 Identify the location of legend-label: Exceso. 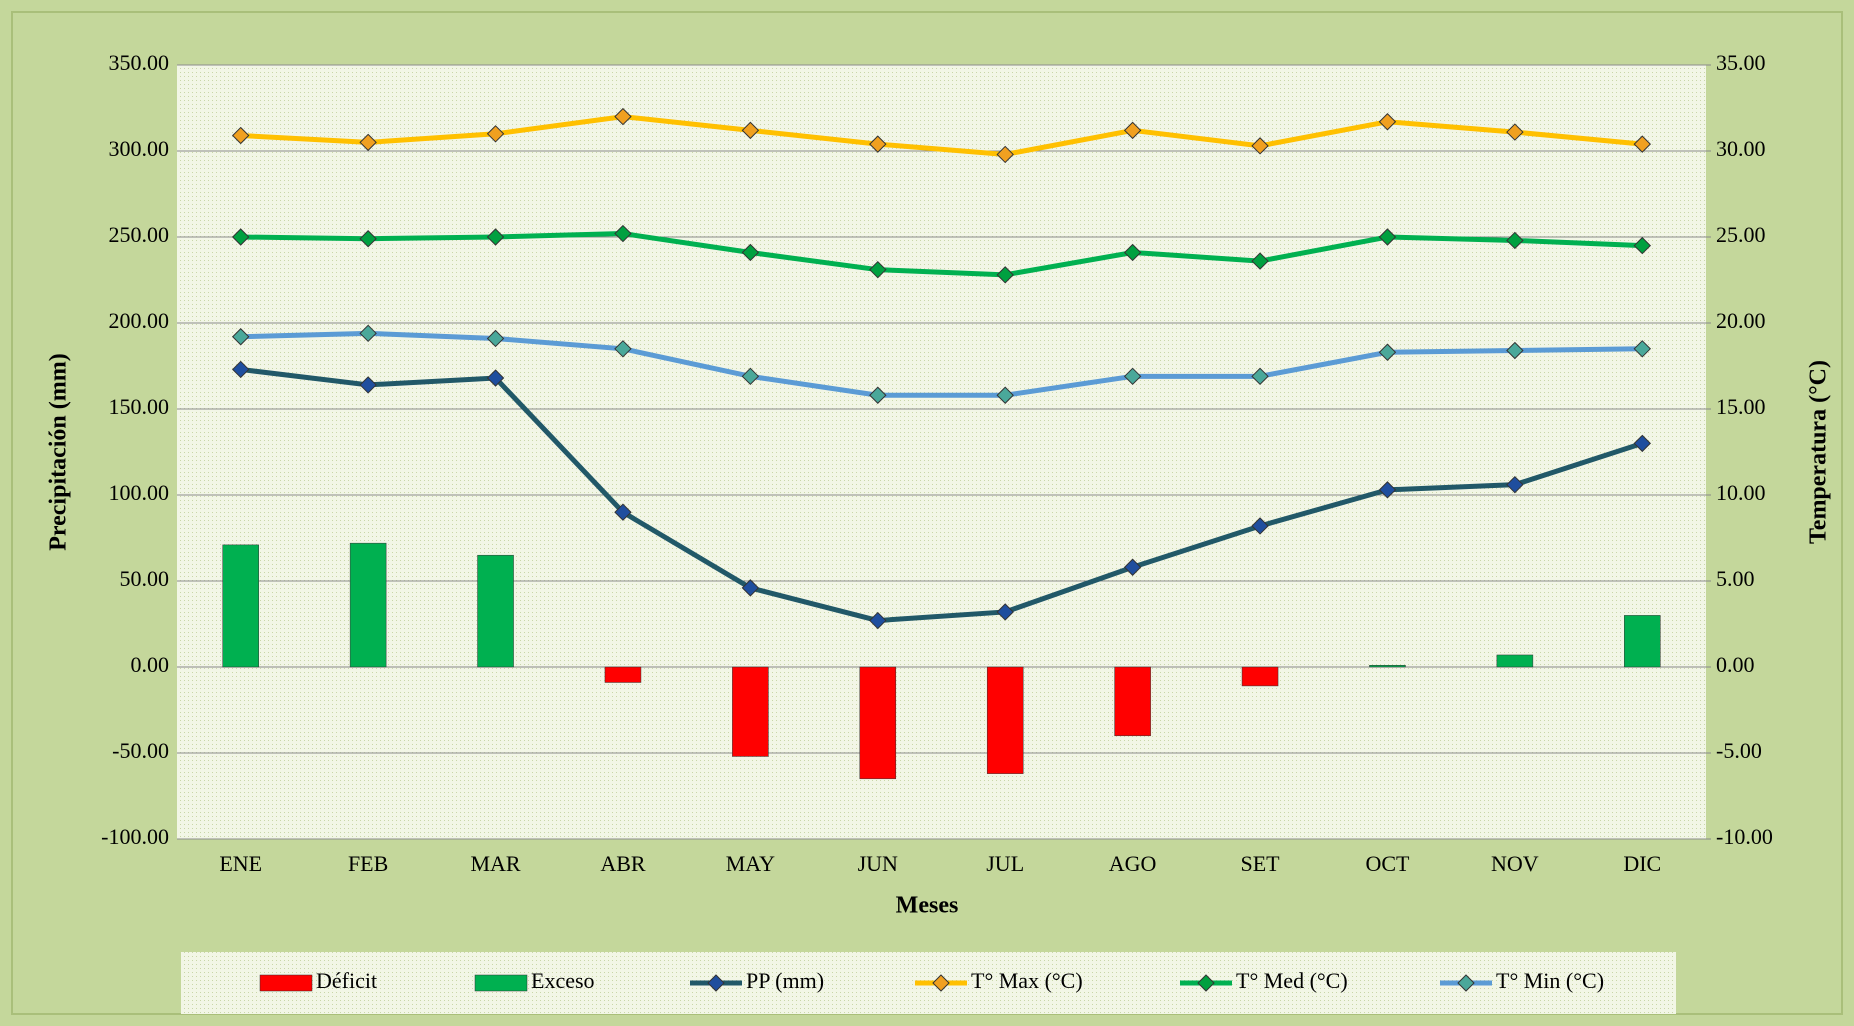
(563, 980).